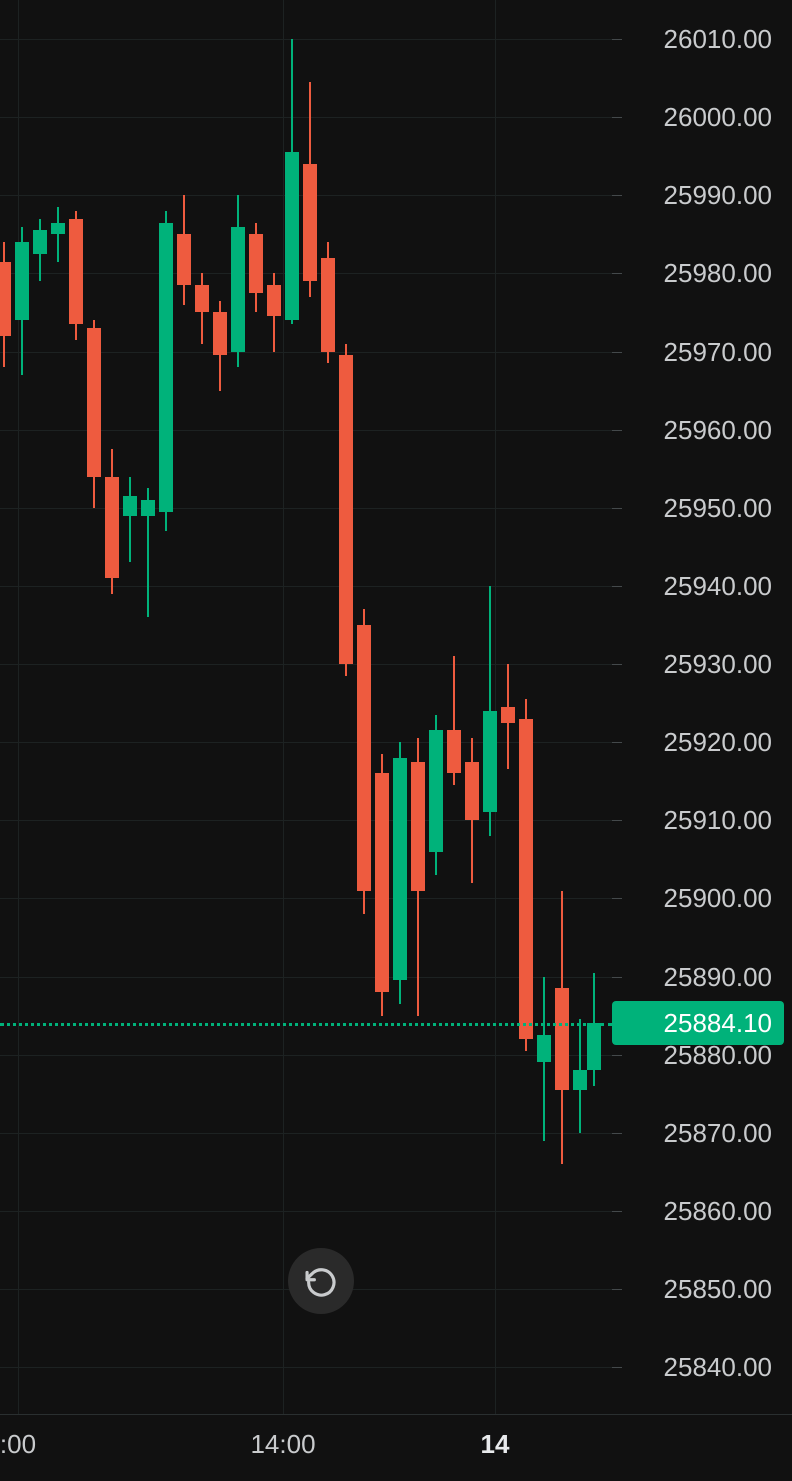 This screenshot has width=792, height=1481. Describe the element at coordinates (306, 1024) in the screenshot. I see `current-price-line-layer` at that location.